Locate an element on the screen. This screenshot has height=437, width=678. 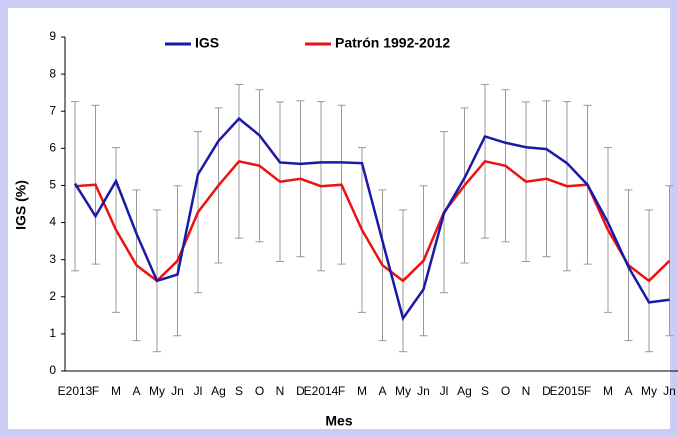
legend-label: Patrón 1992-2012 is located at coordinates (392, 43).